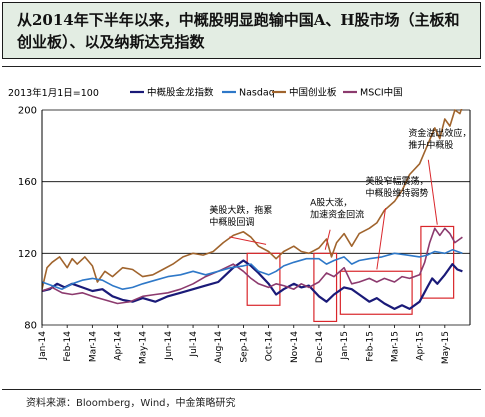  What do you see at coordinates (131, 403) in the screenshot?
I see `source-note: 资料来源：Bloomberg，Wind，中金策略研究` at bounding box center [131, 403].